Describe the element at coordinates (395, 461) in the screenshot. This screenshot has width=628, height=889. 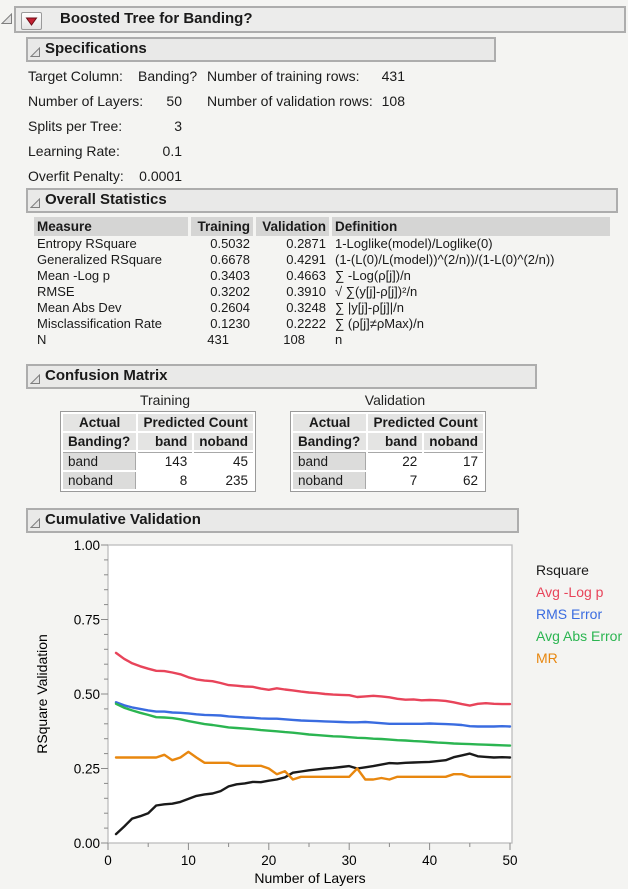
I see `confusion-count: 22` at that location.